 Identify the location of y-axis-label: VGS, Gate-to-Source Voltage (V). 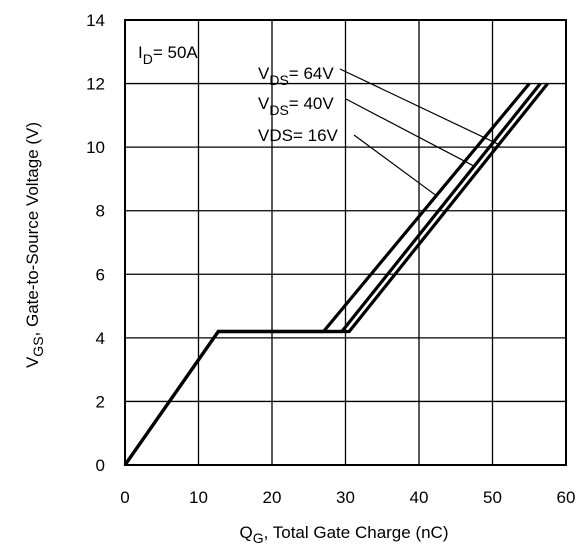
(34, 245).